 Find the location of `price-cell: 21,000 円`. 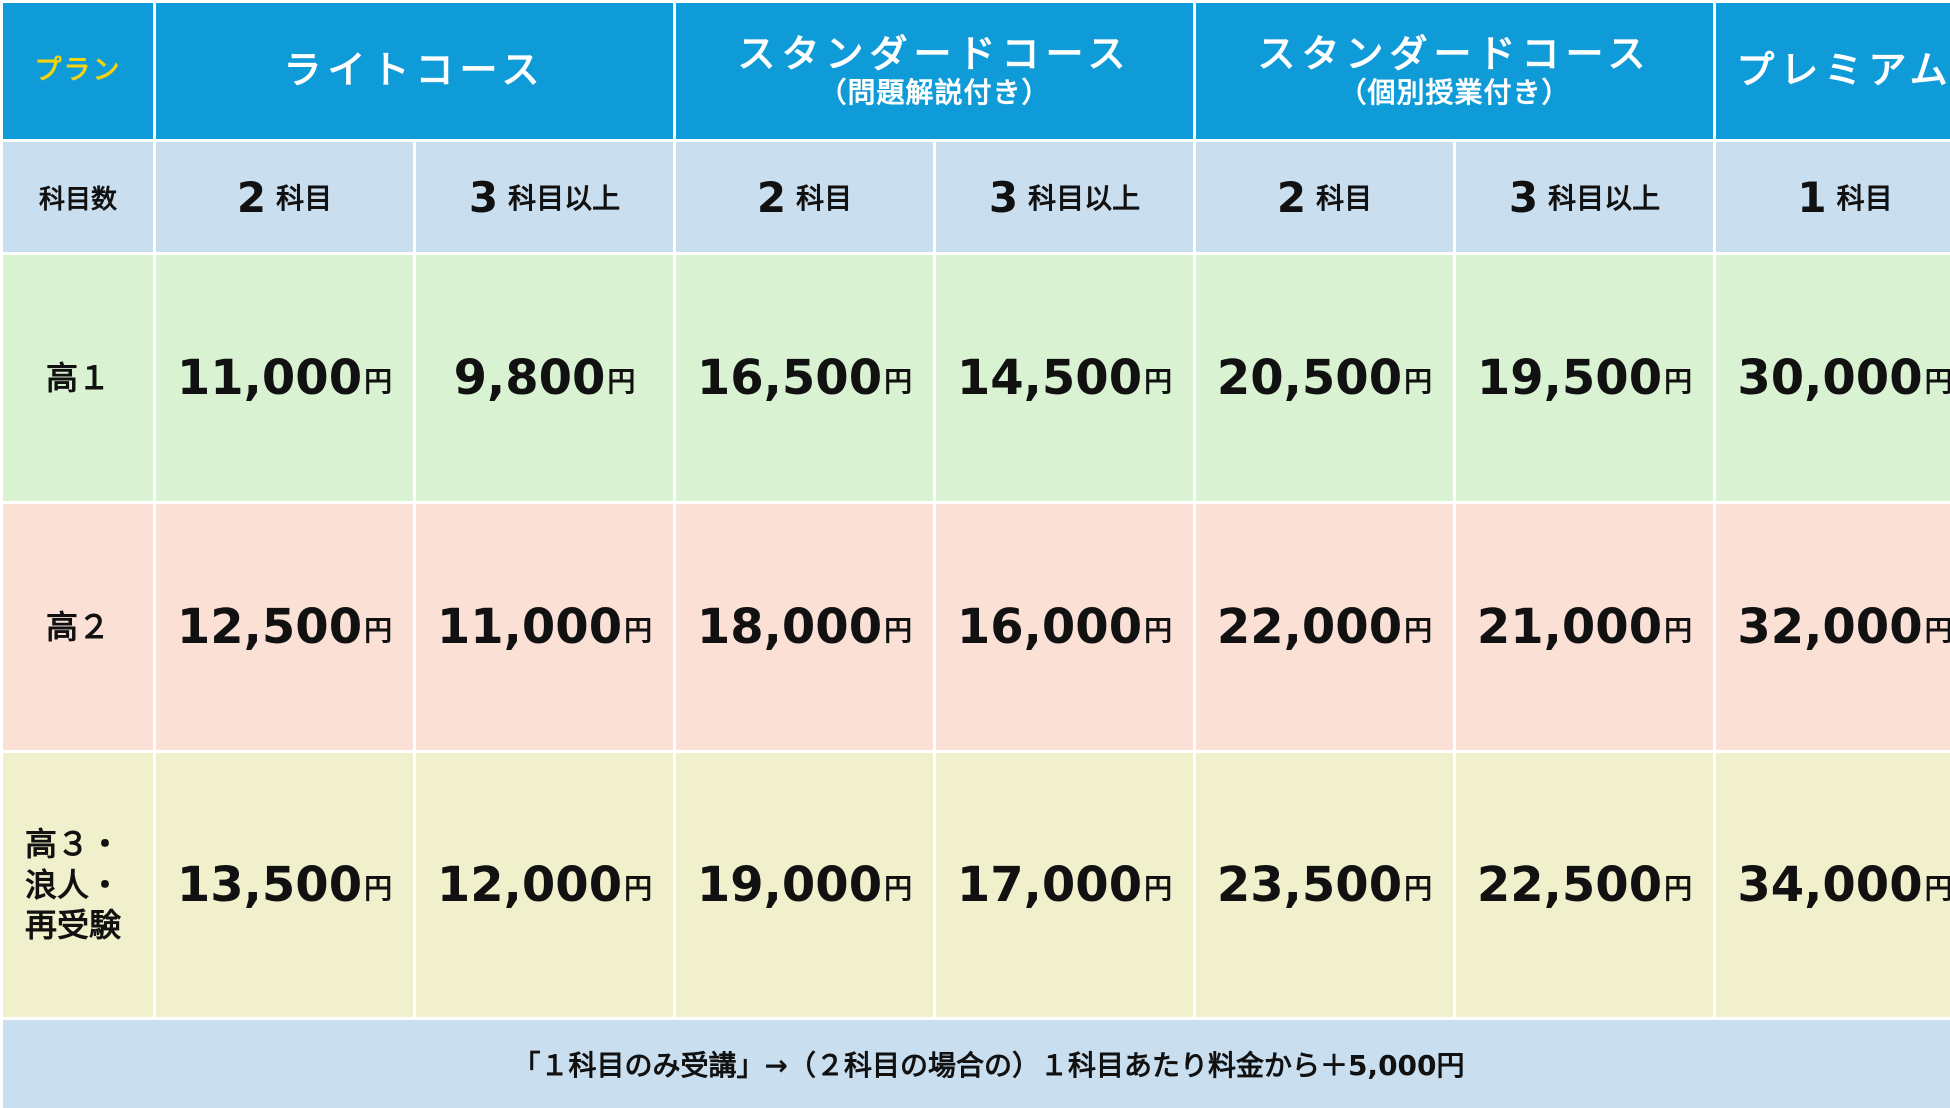

price-cell: 21,000 円 is located at coordinates (1584, 627).